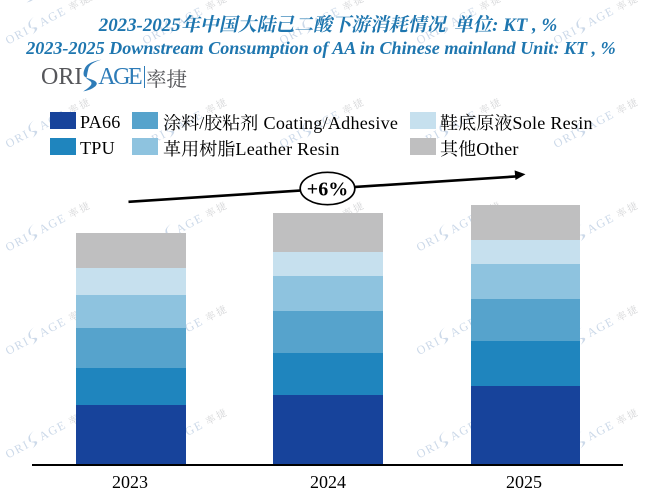 The image size is (660, 498). Describe the element at coordinates (52, 1) in the screenshot. I see `svg-text: AGE` at that location.